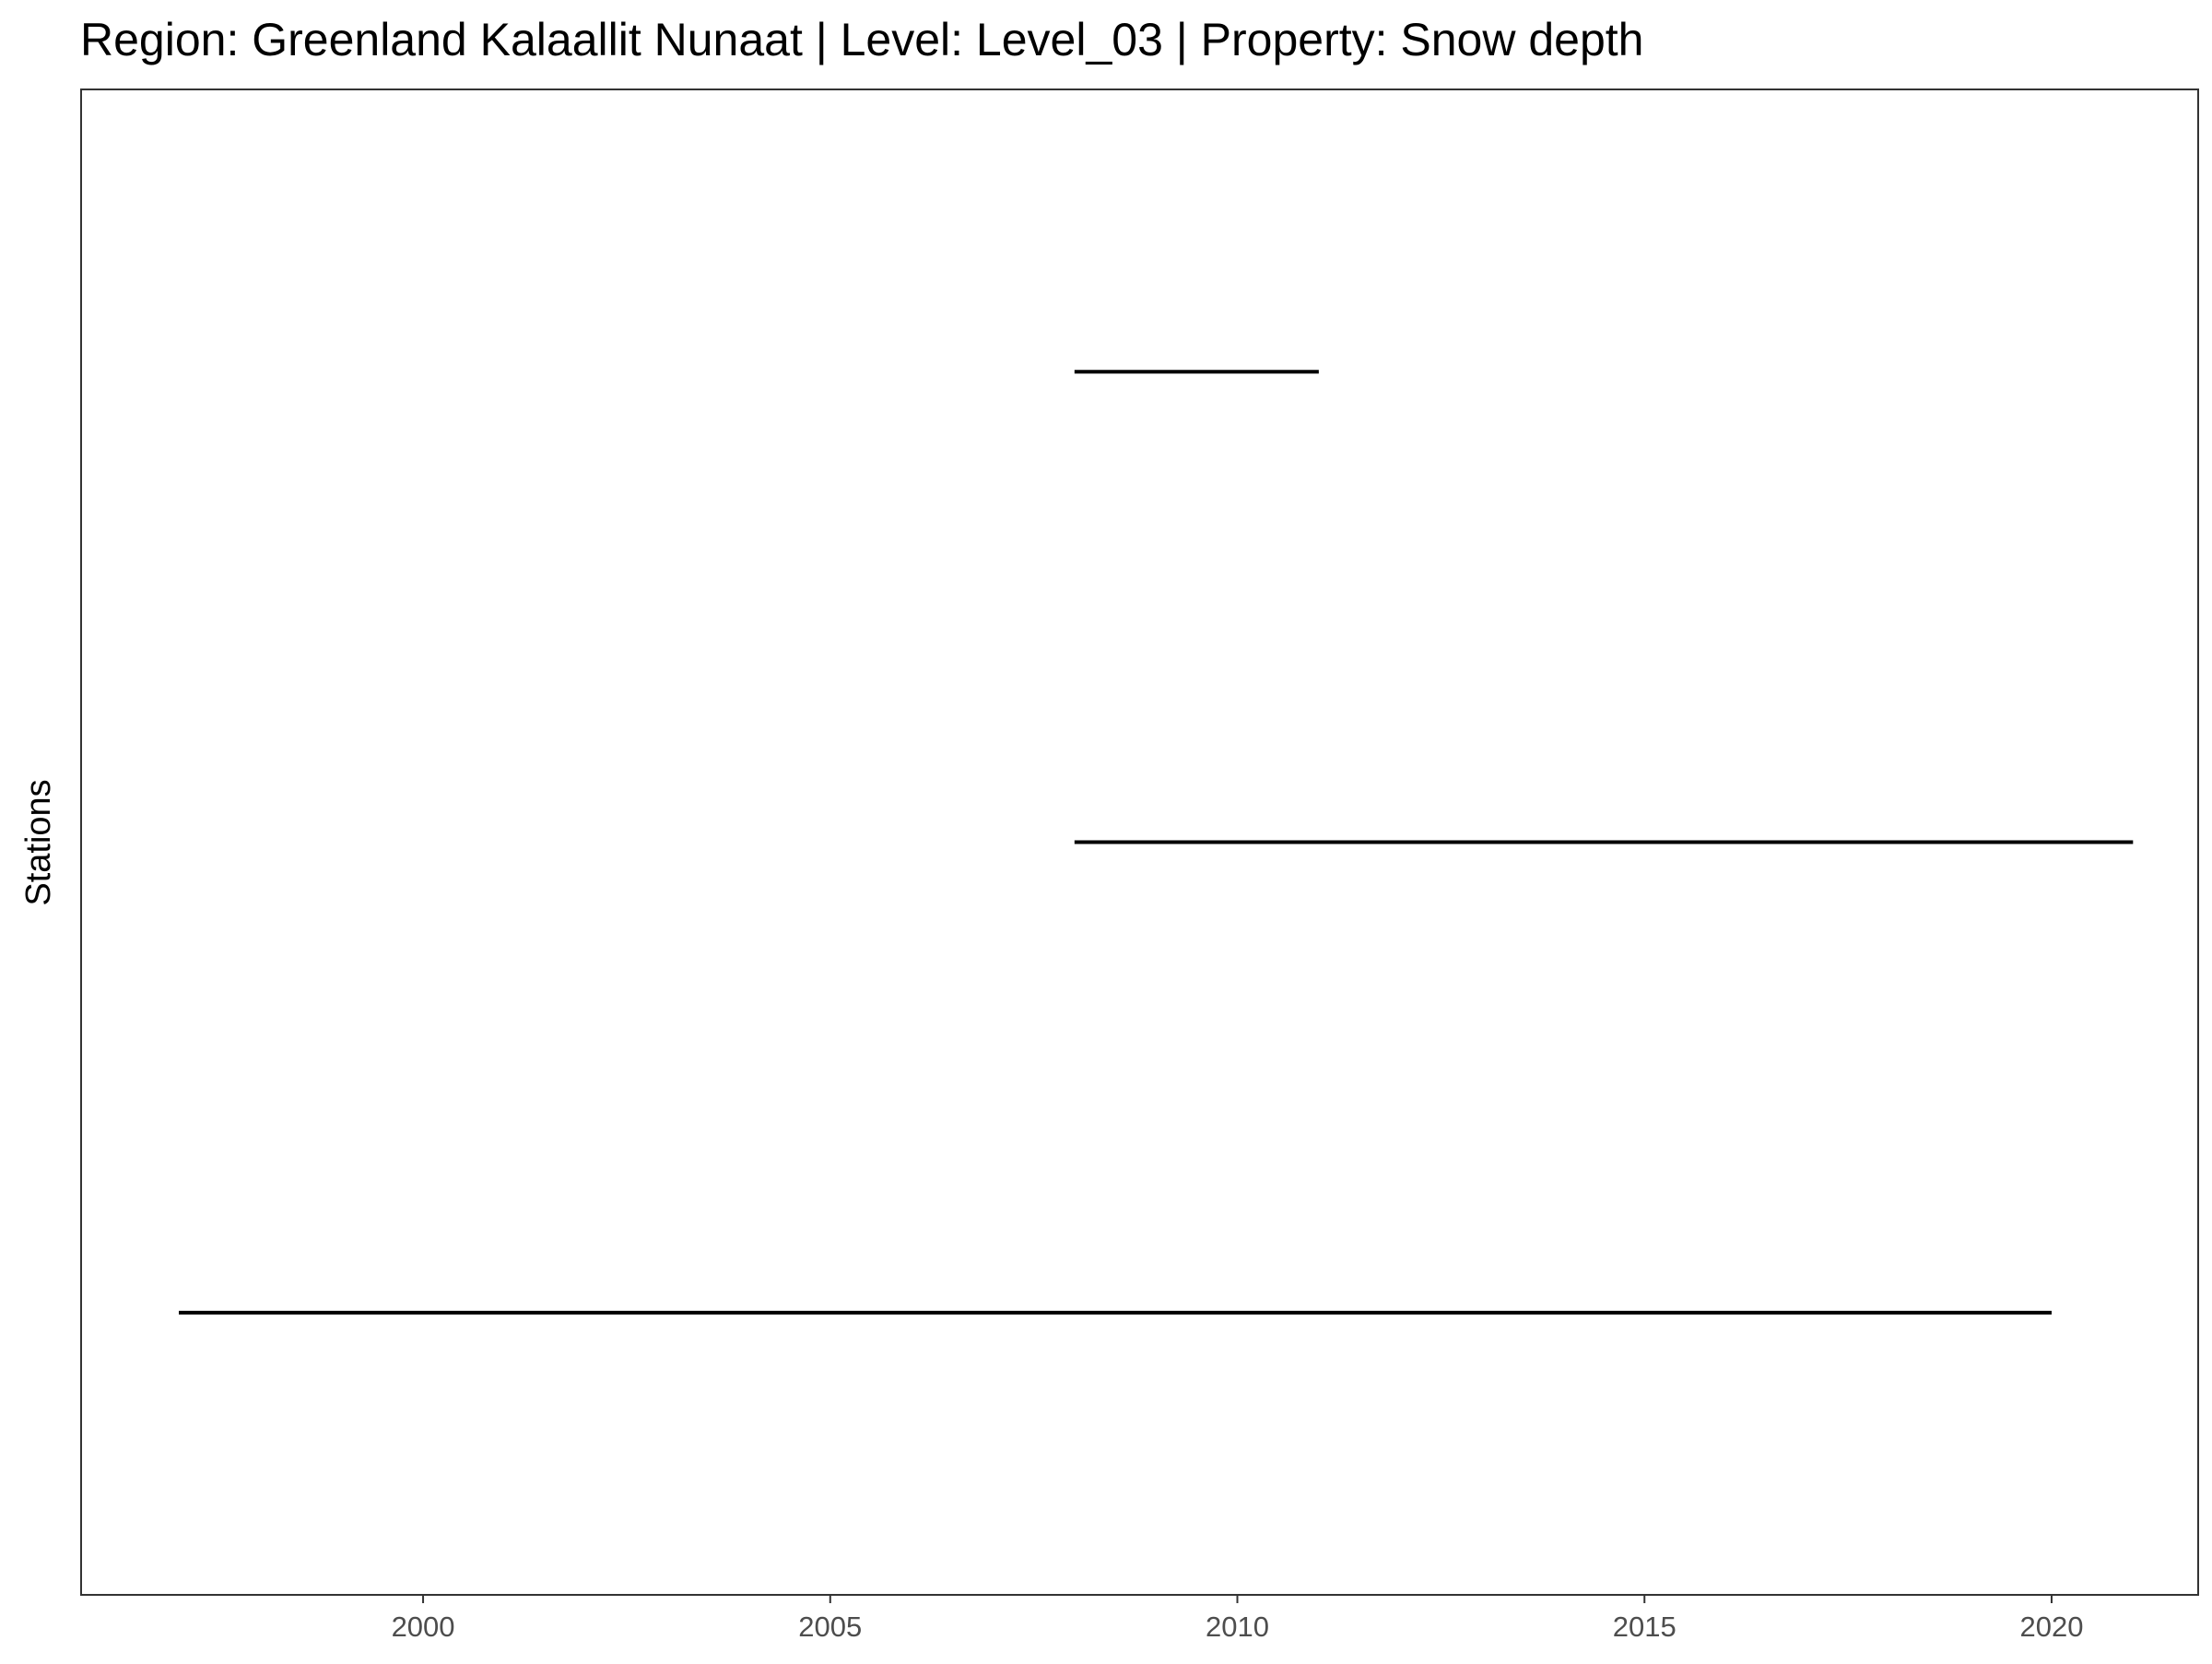 The width and height of the screenshot is (2212, 1664). Describe the element at coordinates (830, 1627) in the screenshot. I see `x-tick-label: 2005` at that location.